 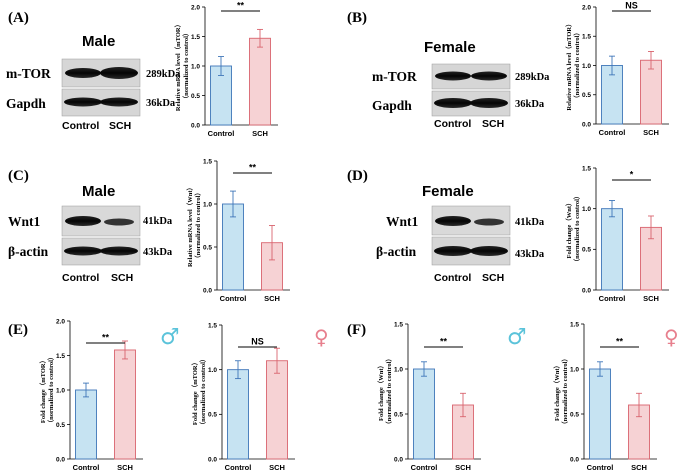 What do you see at coordinates (98, 191) in the screenshot?
I see `sex-label: Male` at bounding box center [98, 191].